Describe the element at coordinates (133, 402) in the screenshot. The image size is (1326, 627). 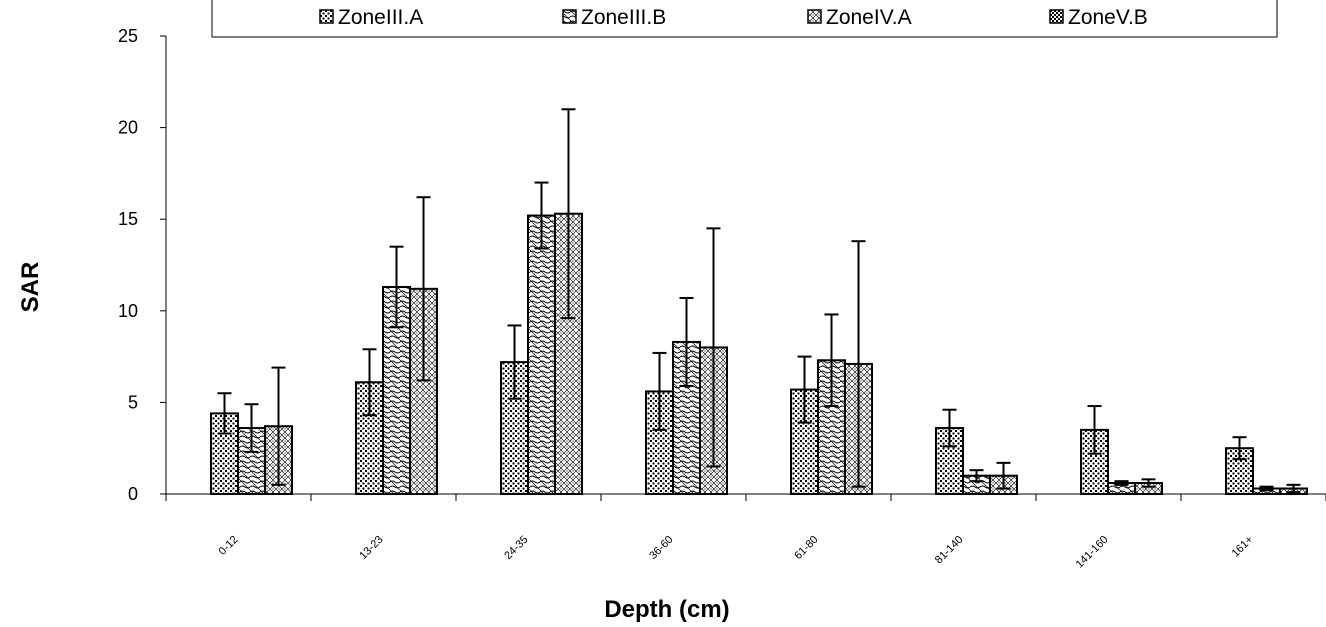
I see `y-tick-label: 5` at that location.